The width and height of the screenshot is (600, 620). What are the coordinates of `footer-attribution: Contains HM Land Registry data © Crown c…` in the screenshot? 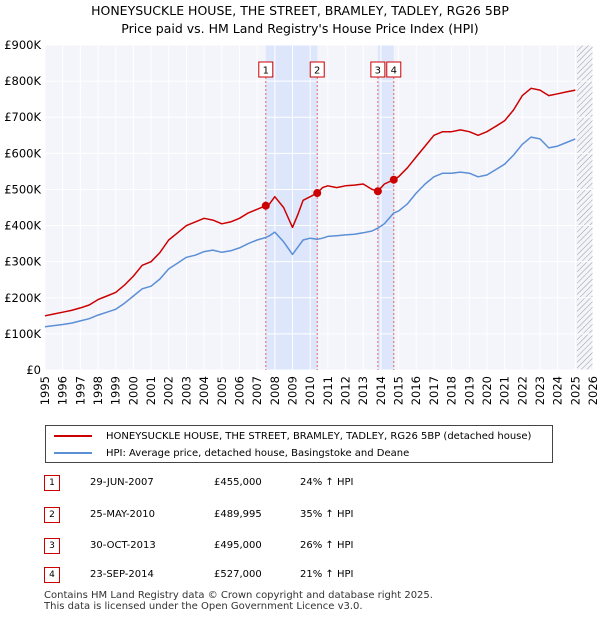 It's located at (238, 601).